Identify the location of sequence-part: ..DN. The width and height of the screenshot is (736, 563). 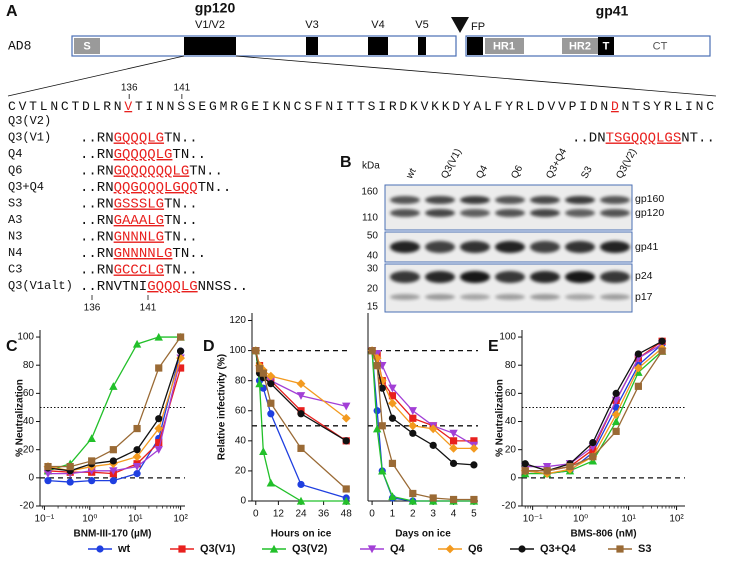
(589, 138).